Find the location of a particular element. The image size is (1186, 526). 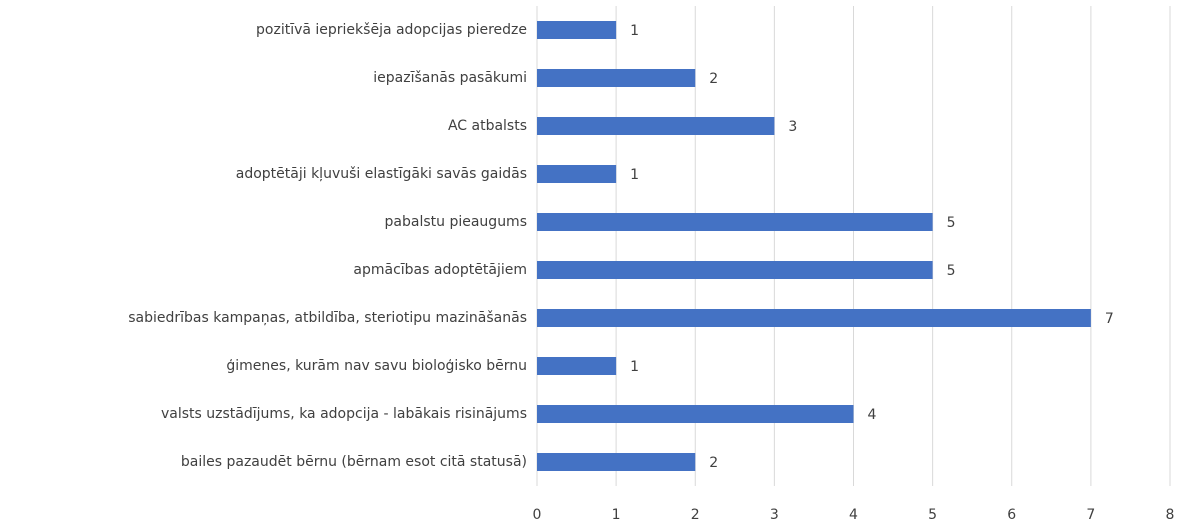

y-tick-label: ģimenes, kurām nav savu bioloģisko bērnu is located at coordinates (376, 366).